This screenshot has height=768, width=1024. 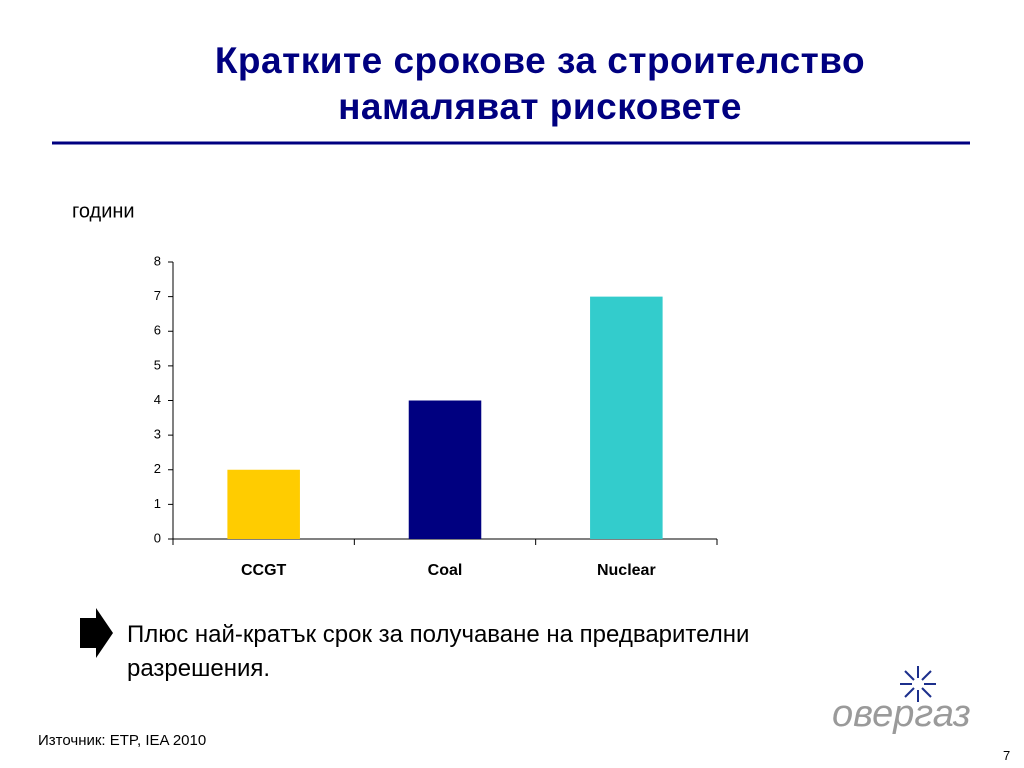 I want to click on y-tick-label: 8, so click(x=157, y=260).